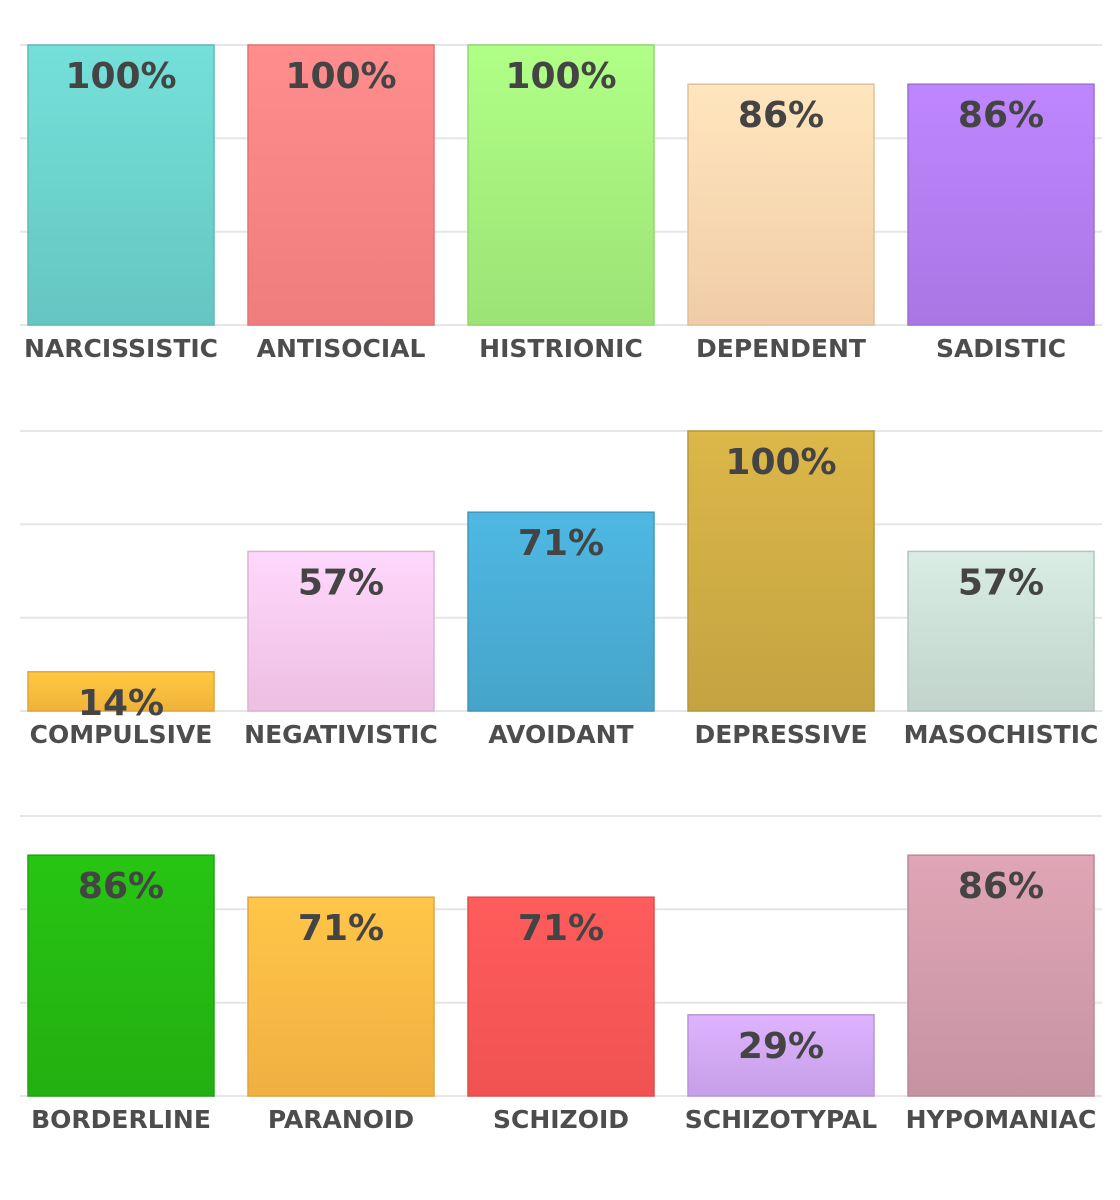 The image size is (1120, 1200). I want to click on x-tick-label: MASOCHISTIC, so click(1001, 734).